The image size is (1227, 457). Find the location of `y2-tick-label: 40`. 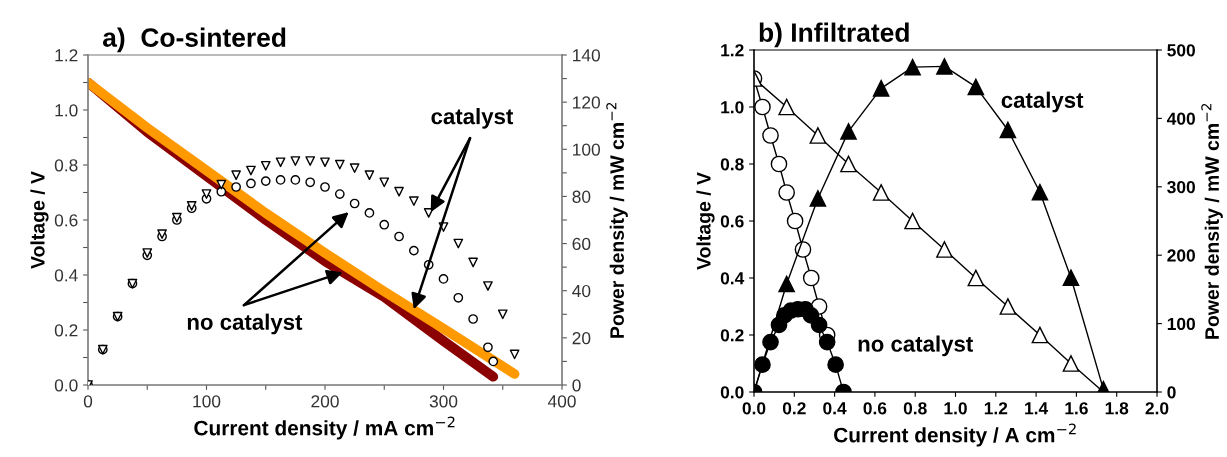

y2-tick-label: 40 is located at coordinates (581, 291).